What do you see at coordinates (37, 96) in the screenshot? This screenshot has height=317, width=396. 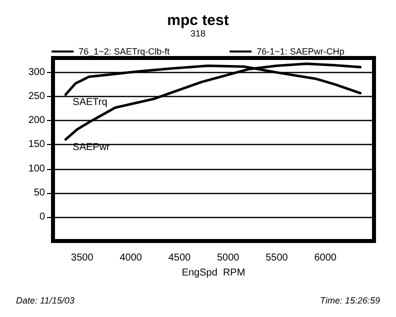 I see `y-tick-label: 250` at bounding box center [37, 96].